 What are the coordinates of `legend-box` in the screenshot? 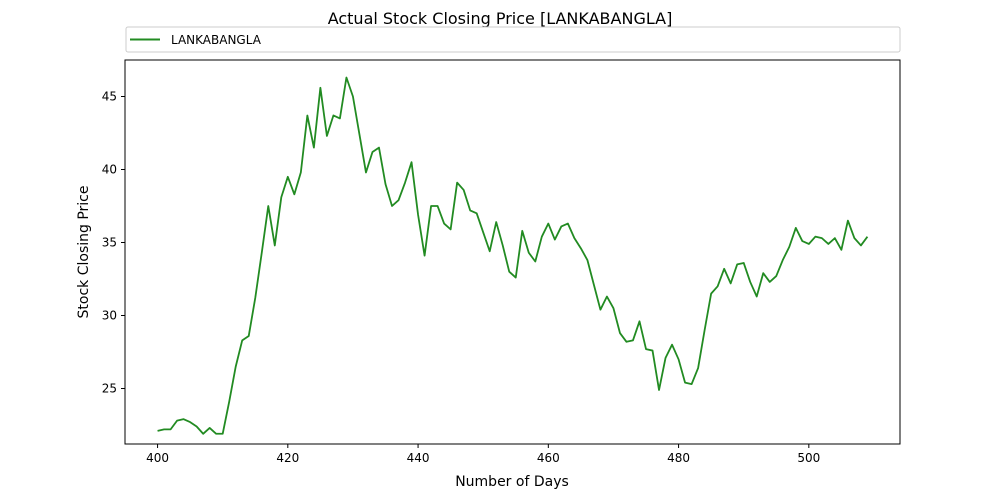 It's located at (513, 39).